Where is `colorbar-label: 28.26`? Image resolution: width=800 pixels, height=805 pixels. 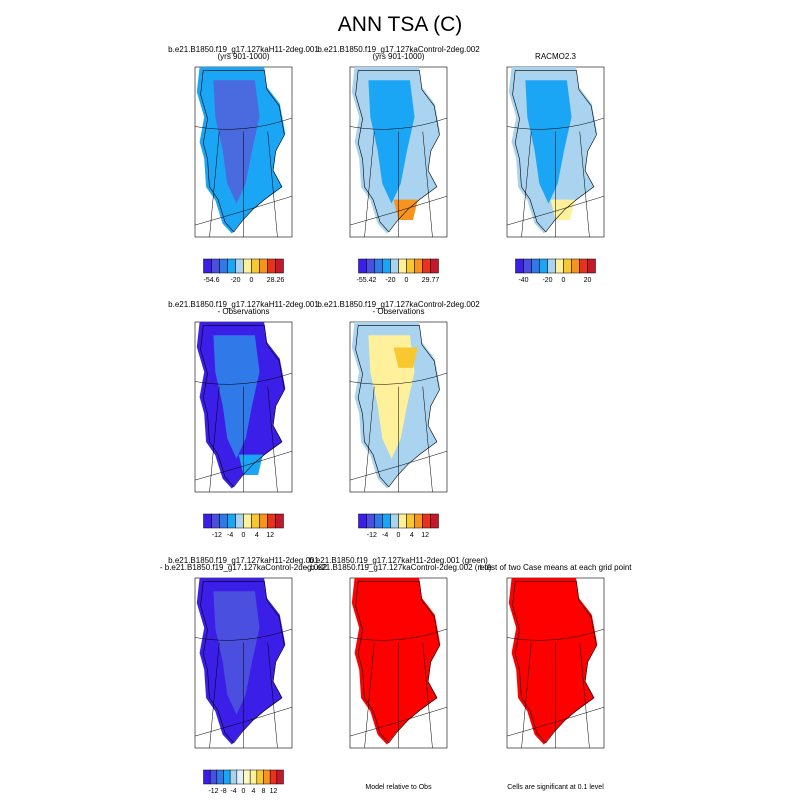 colorbar-label: 28.26 is located at coordinates (276, 280).